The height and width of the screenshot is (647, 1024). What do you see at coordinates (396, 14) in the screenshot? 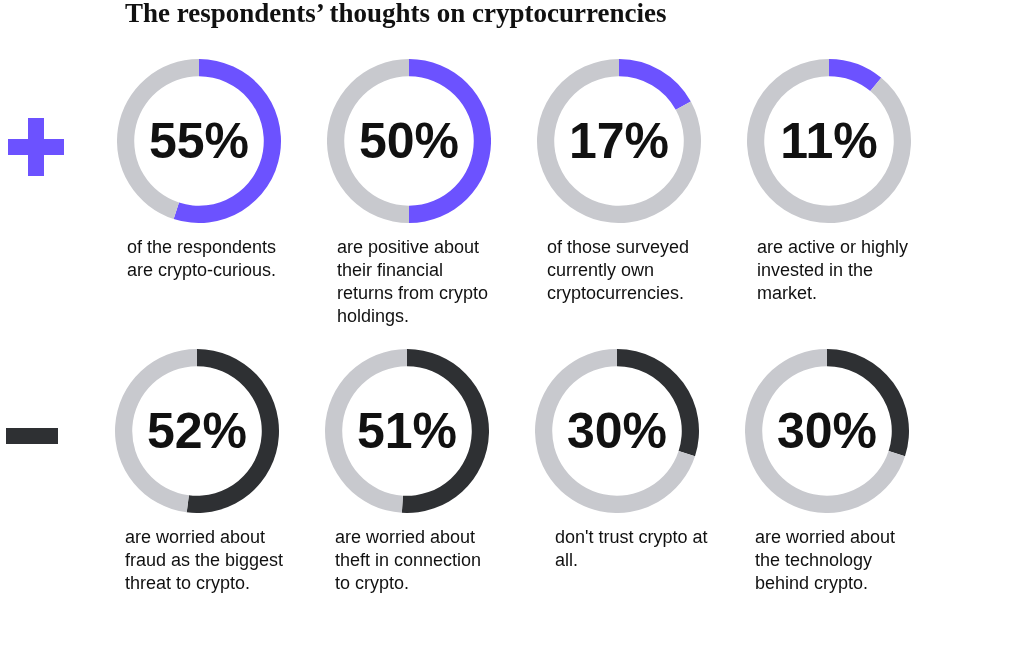
I see `text: The respondents’ thoughts on cryptocurrencies` at bounding box center [396, 14].